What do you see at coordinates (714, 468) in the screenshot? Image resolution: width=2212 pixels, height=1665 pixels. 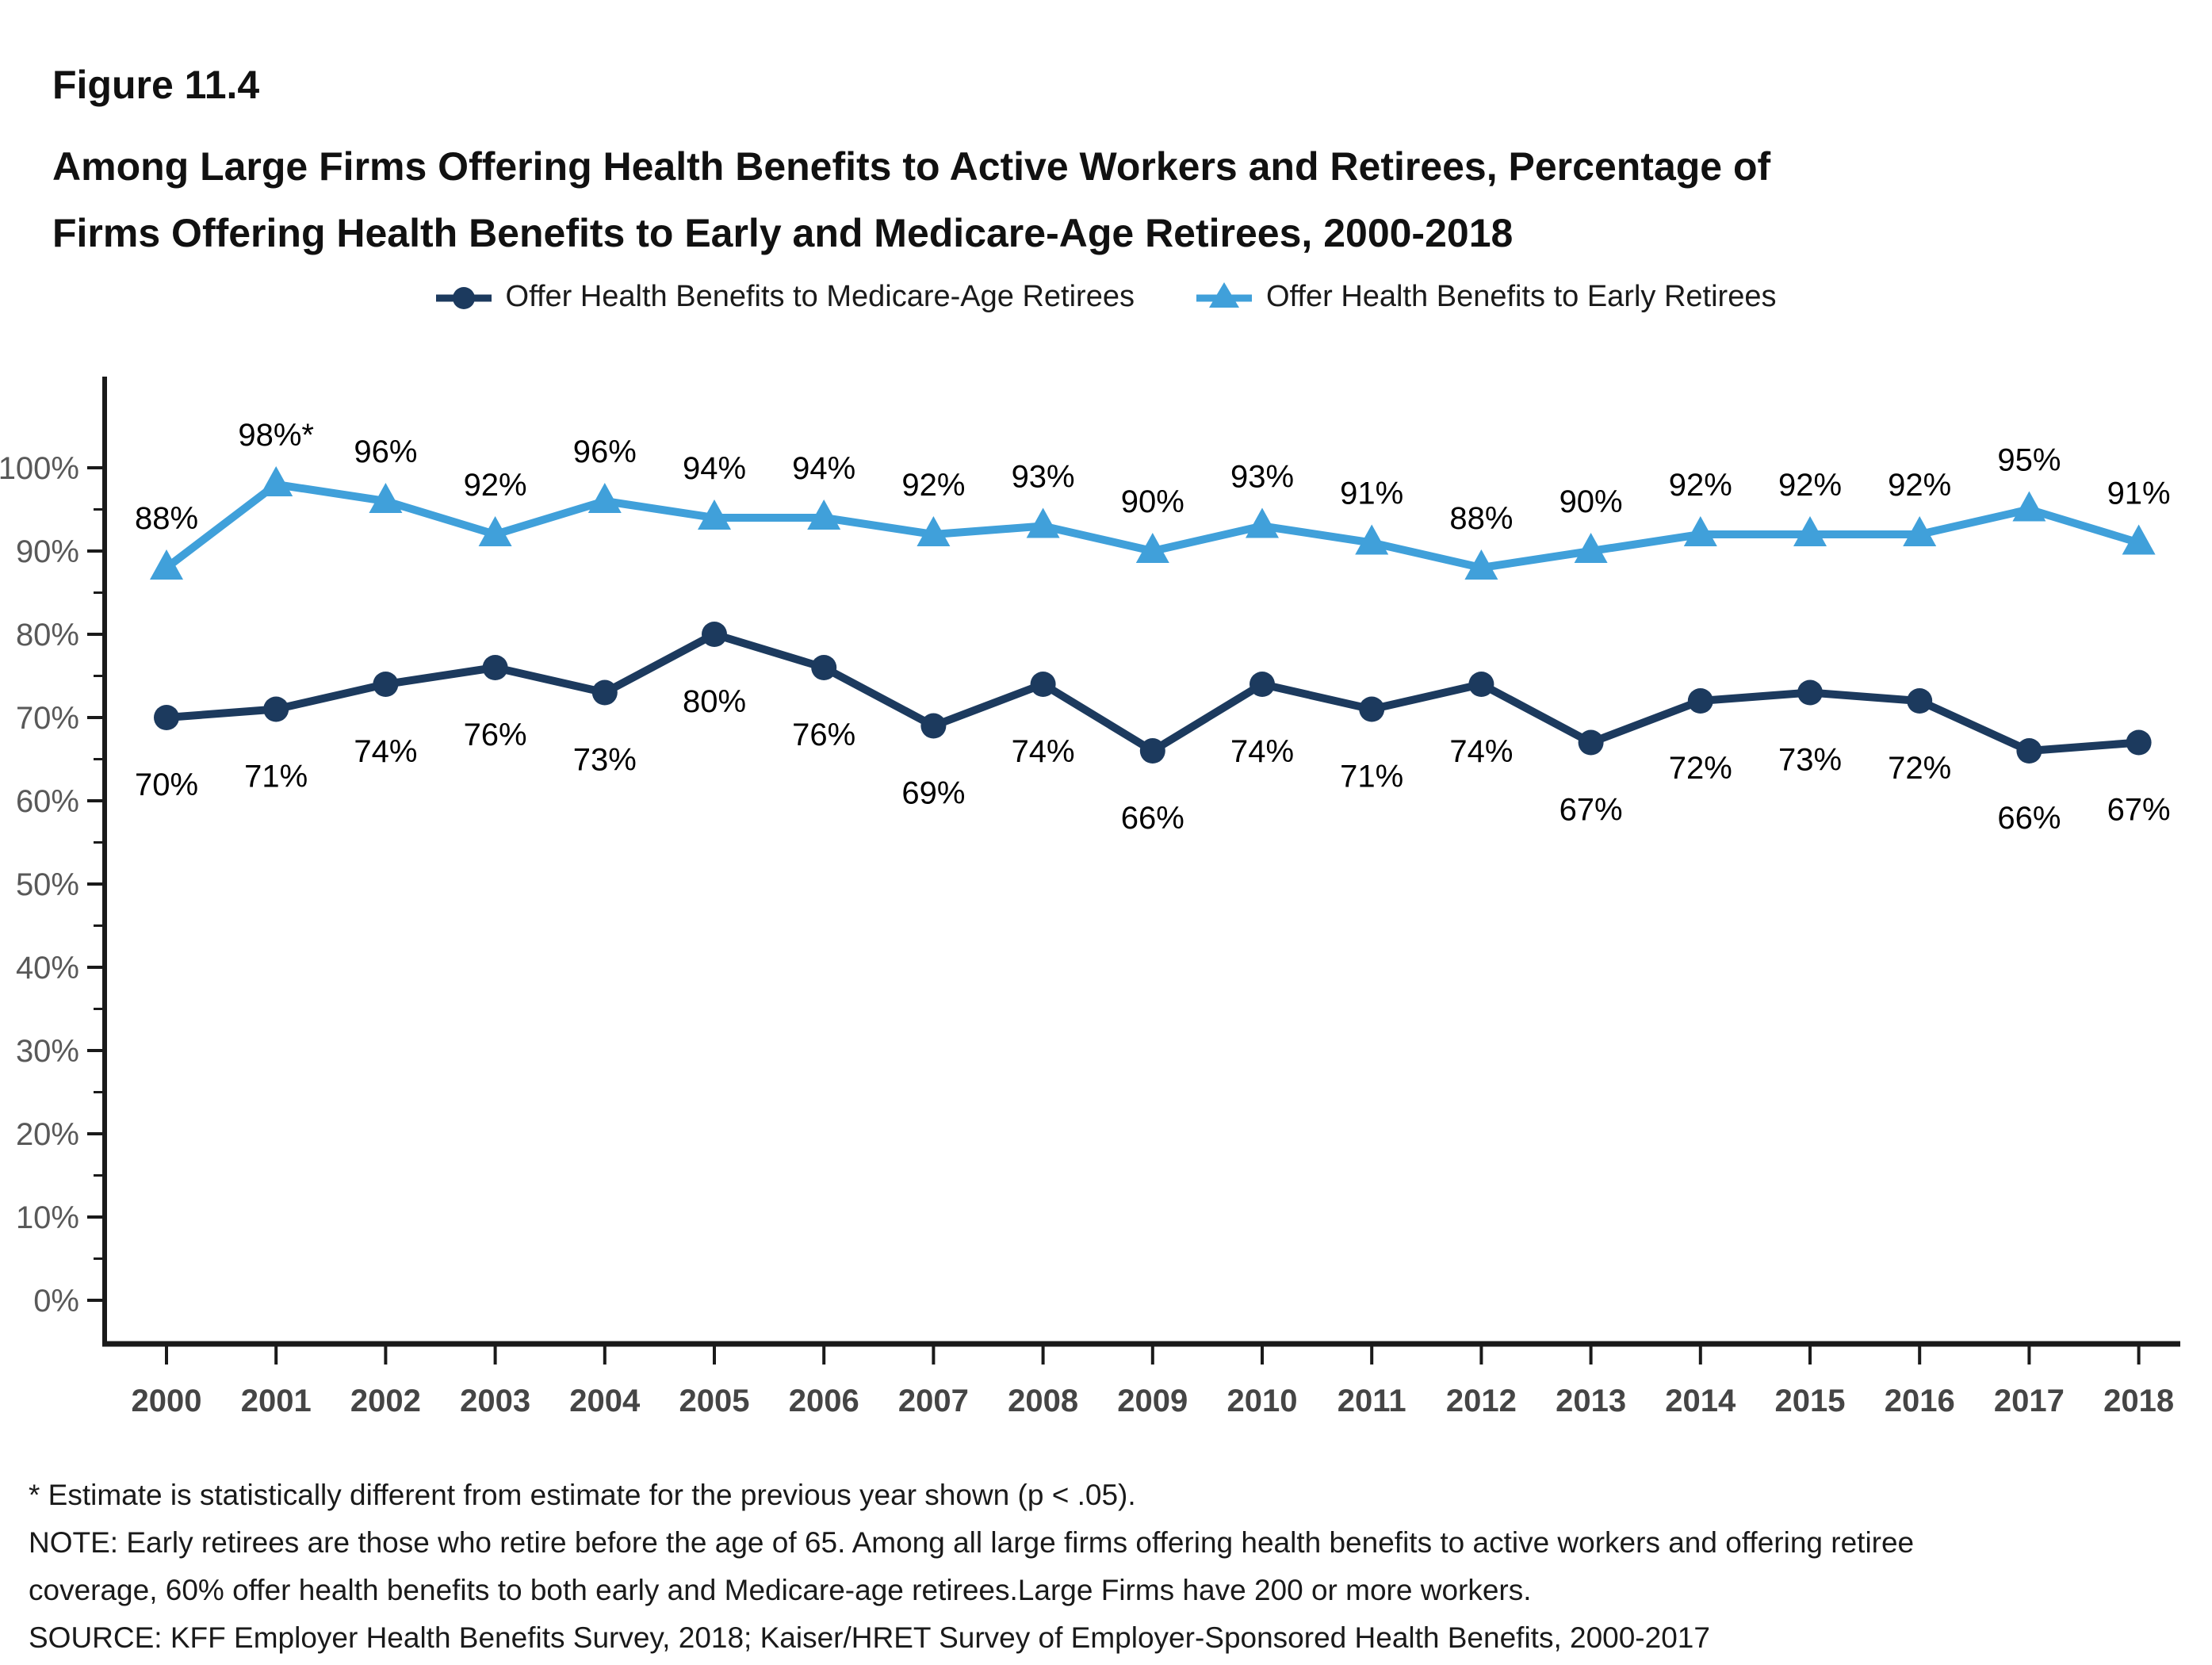 I see `data-point-label: 94%` at bounding box center [714, 468].